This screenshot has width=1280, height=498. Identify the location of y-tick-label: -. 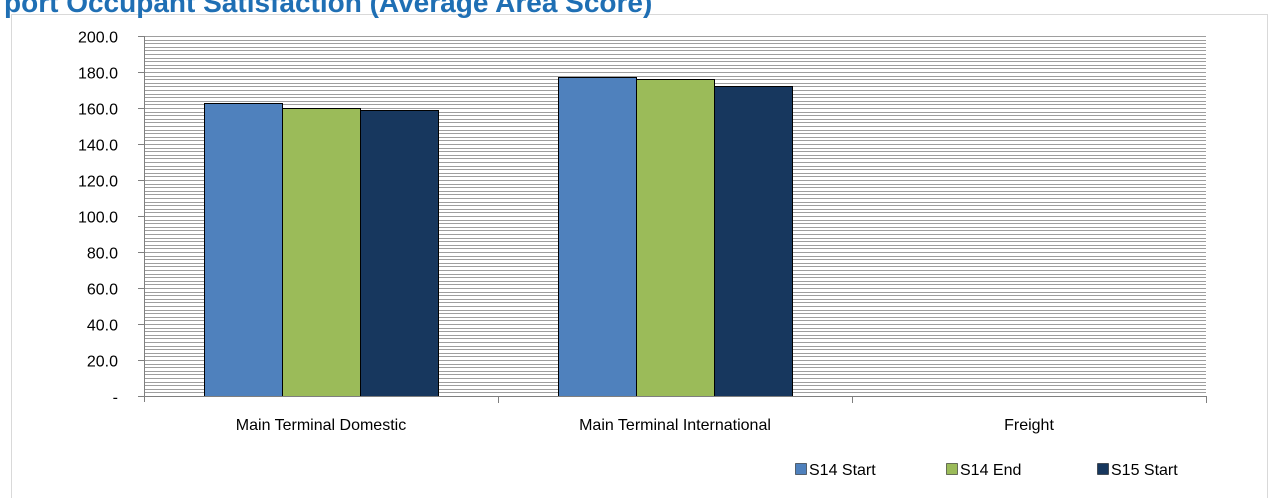
(115, 398).